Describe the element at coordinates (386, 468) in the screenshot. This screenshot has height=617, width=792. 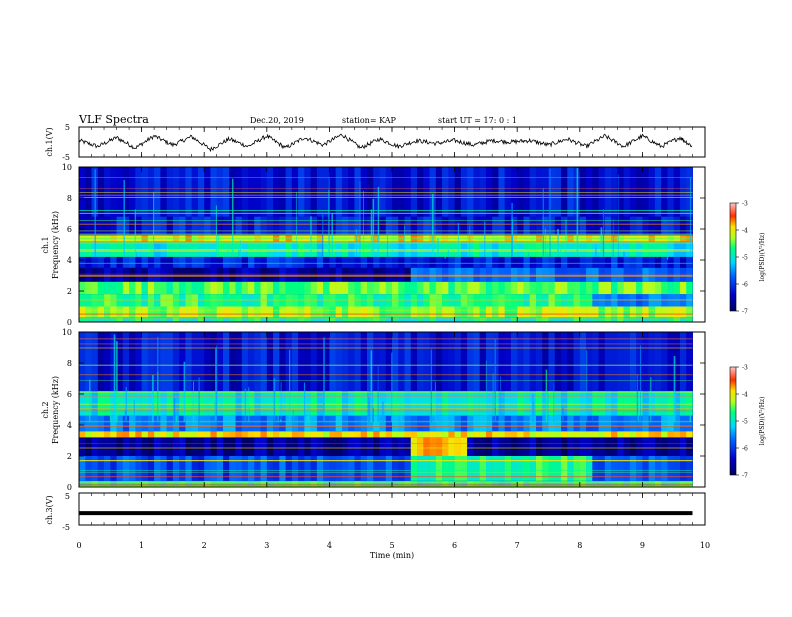
I see `spectrogram-band` at that location.